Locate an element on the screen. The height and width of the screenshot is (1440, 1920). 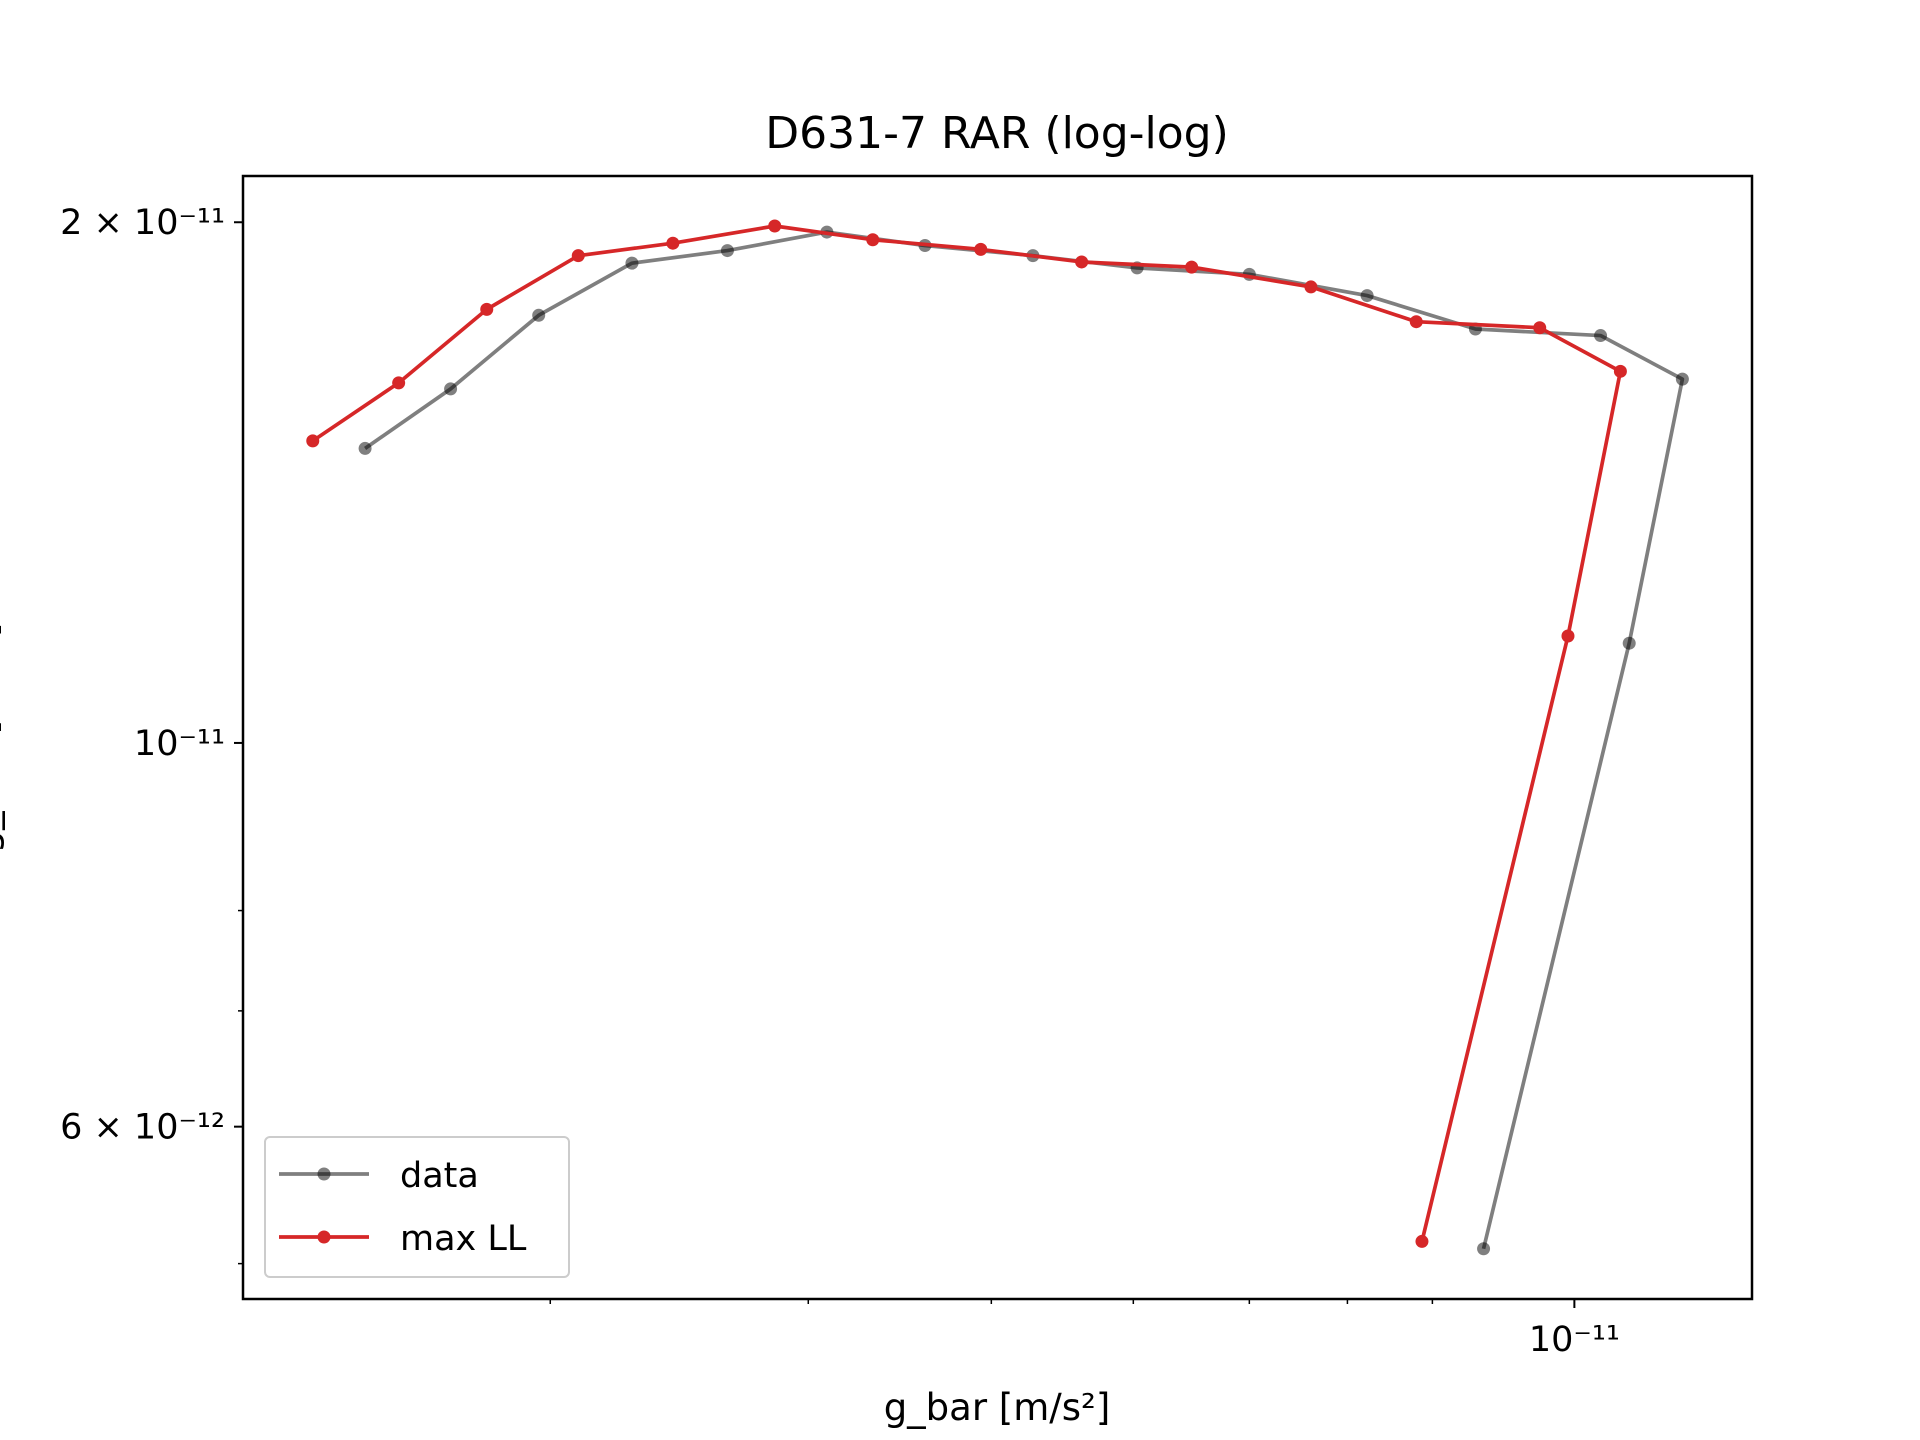
y-tick-label: 2 × 10⁻¹¹ is located at coordinates (142, 223).